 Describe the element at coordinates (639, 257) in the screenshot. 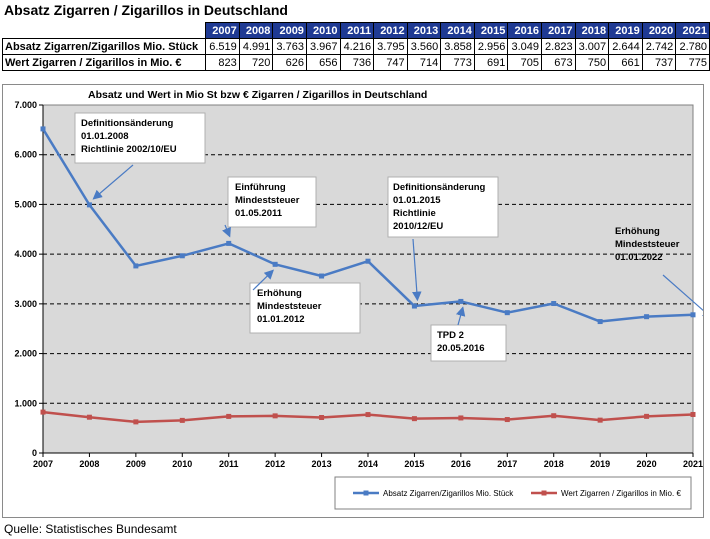

I see `annotation-text: 01.01.2022` at that location.